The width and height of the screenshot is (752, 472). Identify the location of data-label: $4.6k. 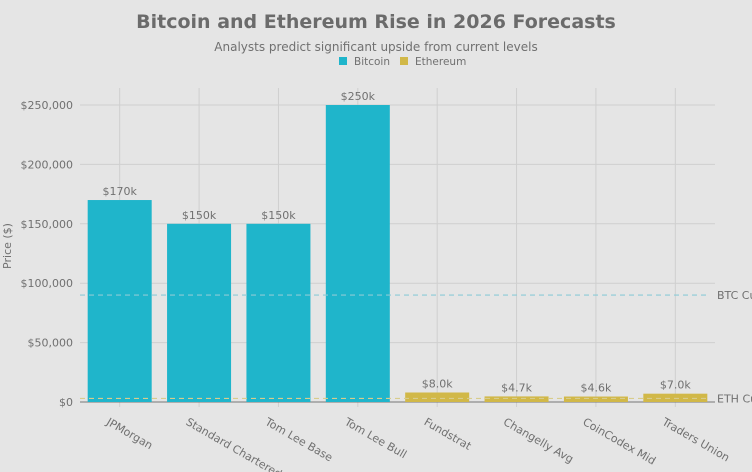
(596, 388).